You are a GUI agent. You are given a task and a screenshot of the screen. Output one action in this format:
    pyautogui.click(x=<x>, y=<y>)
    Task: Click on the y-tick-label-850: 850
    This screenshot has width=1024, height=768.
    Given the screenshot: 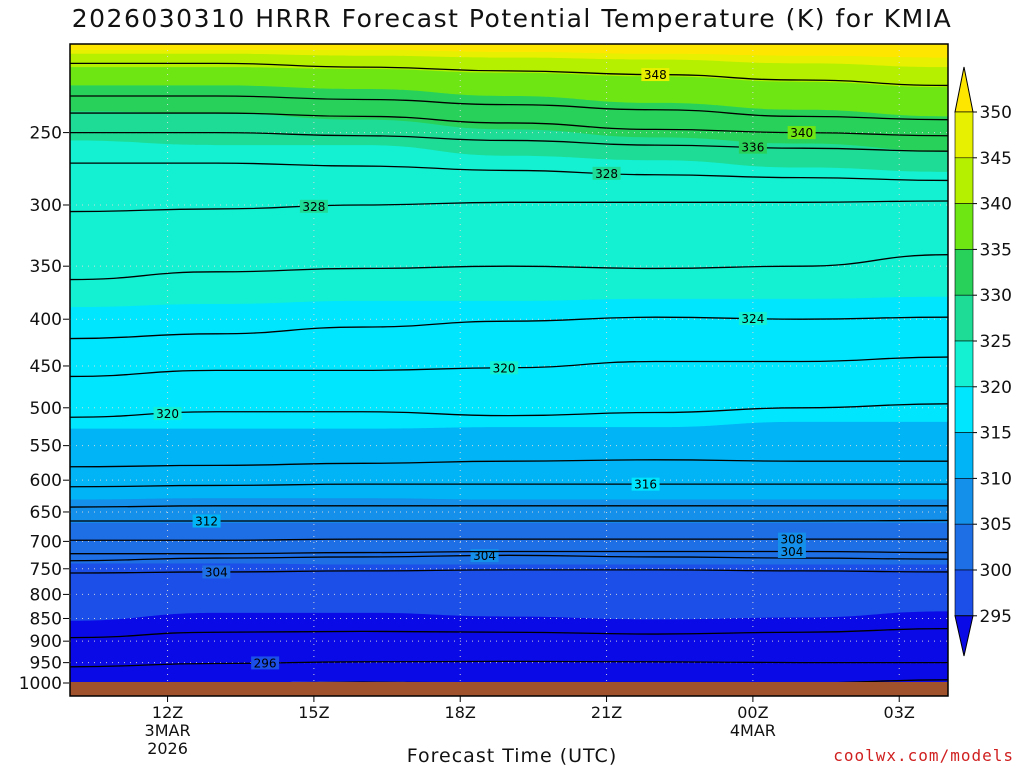 What is the action you would take?
    pyautogui.click(x=46, y=619)
    